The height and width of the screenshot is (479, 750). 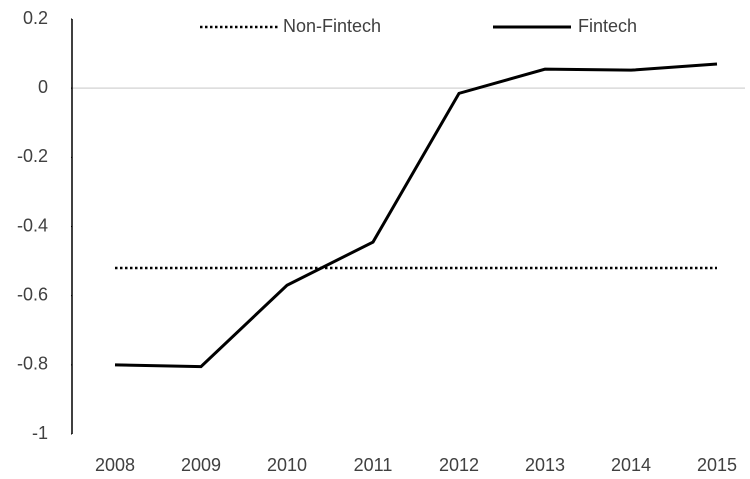 I want to click on x-tick-label: 2008, so click(x=115, y=465).